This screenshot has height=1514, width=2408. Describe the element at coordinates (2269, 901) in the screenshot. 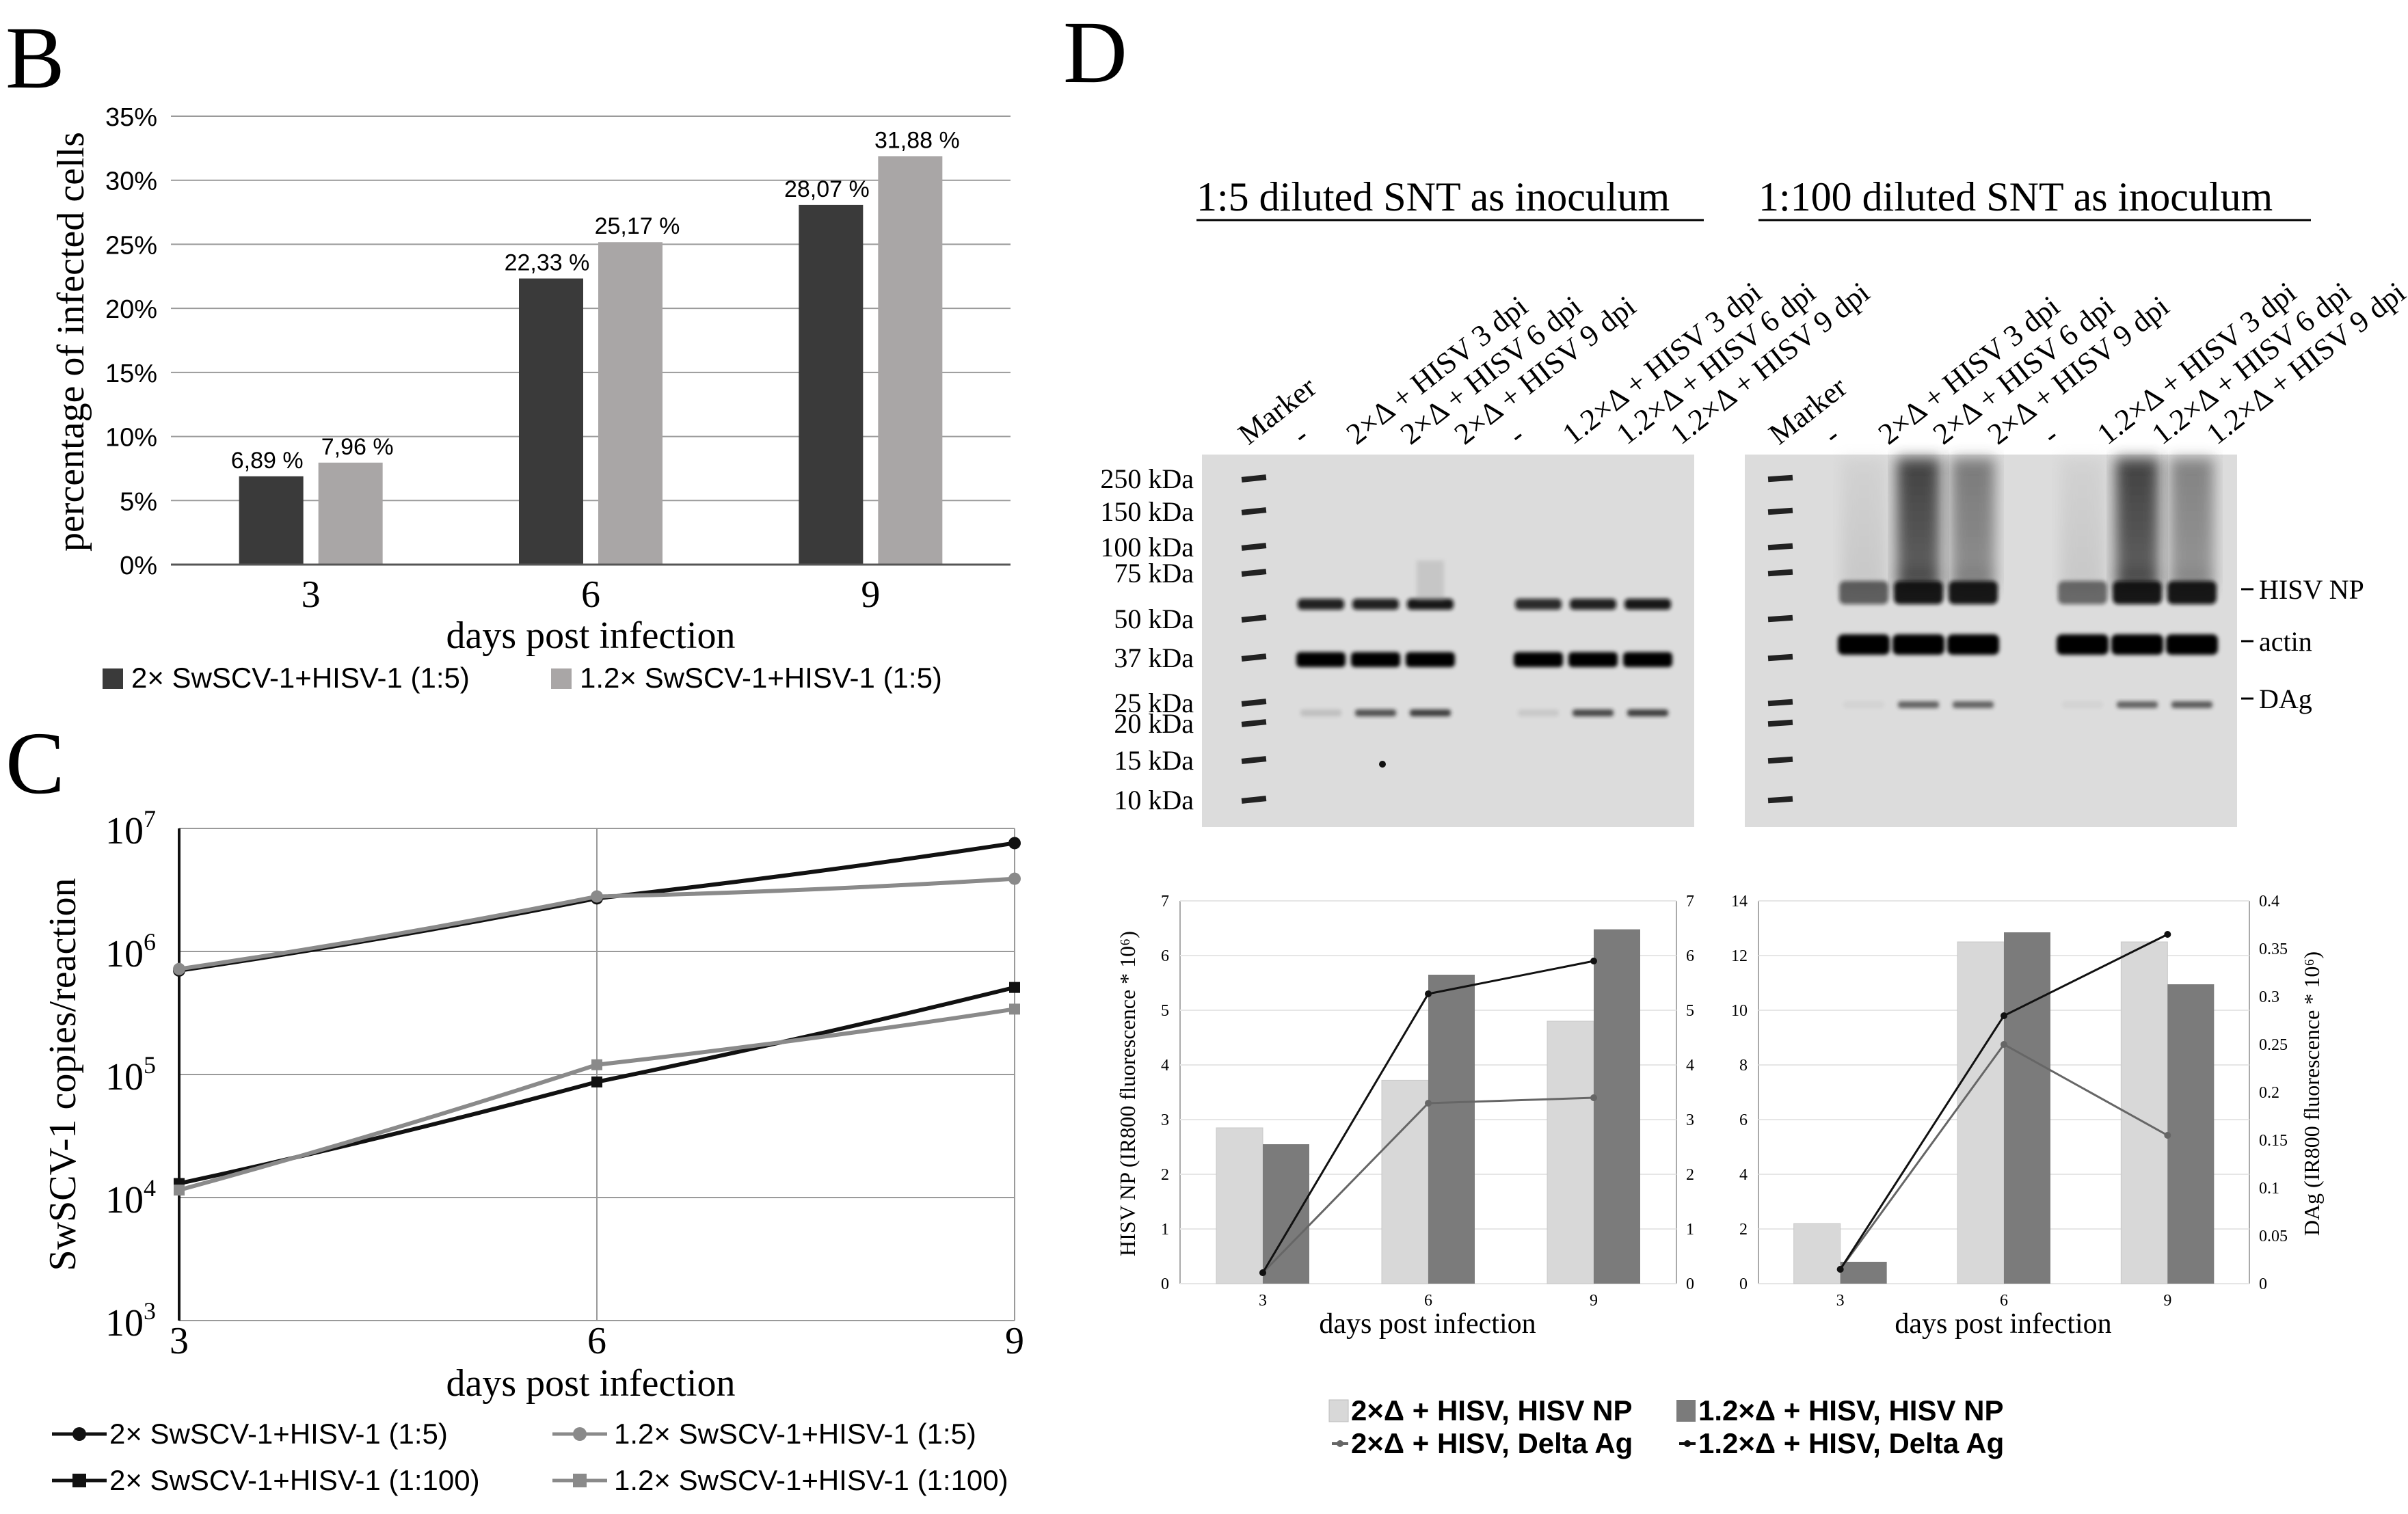

I see `d-y2-tick-label: 0.4` at that location.